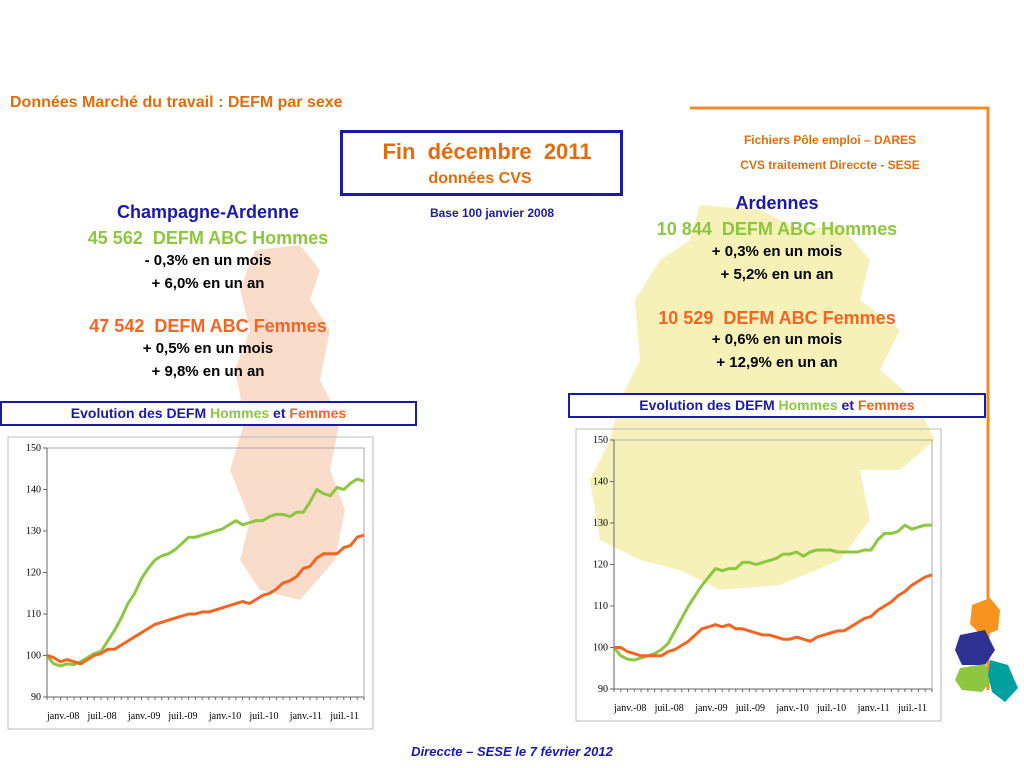 Image resolution: width=1024 pixels, height=768 pixels. I want to click on footer: Direccte – SESE le 7 février 2012, so click(512, 751).